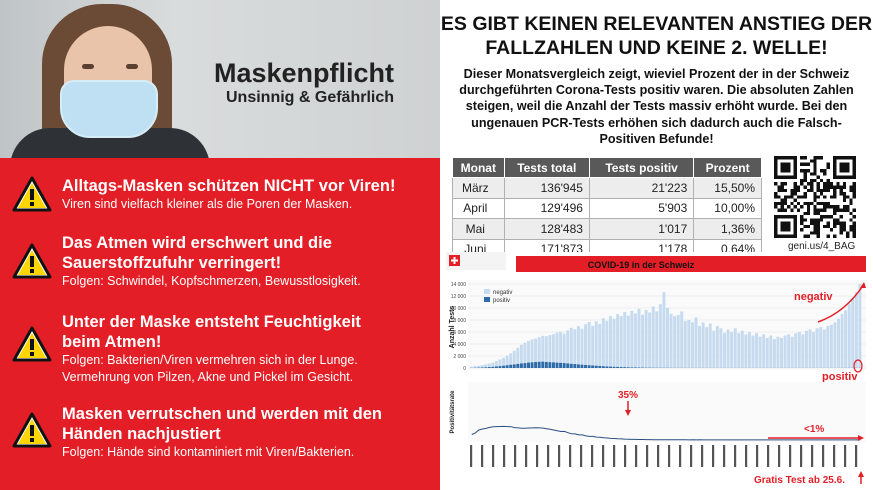 The width and height of the screenshot is (873, 490). Describe the element at coordinates (310, 97) in the screenshot. I see `page-subtitle: Unsinnig & Gefährlich` at that location.